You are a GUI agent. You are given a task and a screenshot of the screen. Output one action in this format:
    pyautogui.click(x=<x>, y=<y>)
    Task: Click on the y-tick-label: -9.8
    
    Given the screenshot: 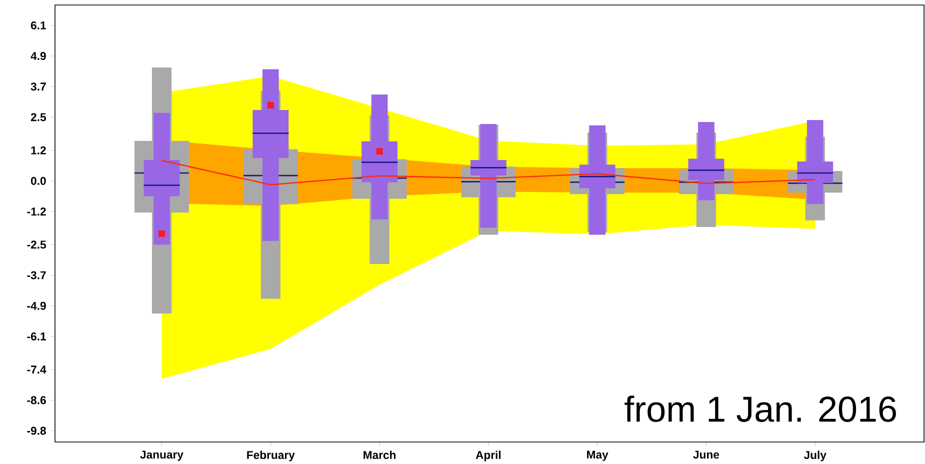 What is the action you would take?
    pyautogui.click(x=36, y=430)
    